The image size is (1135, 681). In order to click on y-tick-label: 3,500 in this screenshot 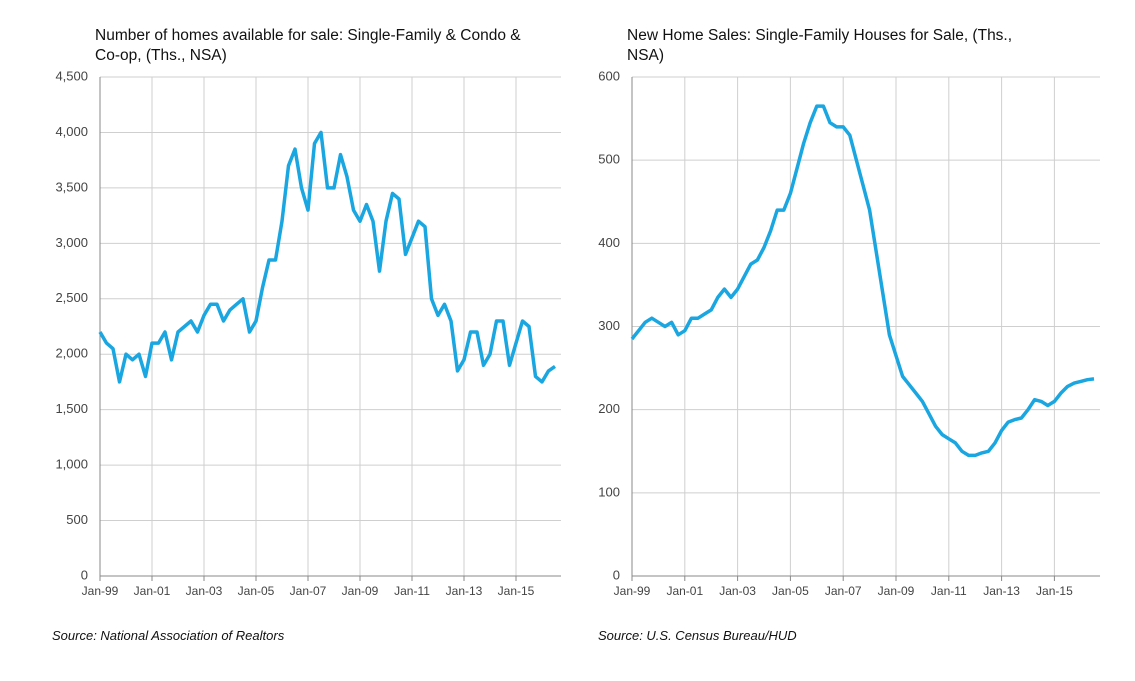, I will do `click(71, 186)`.